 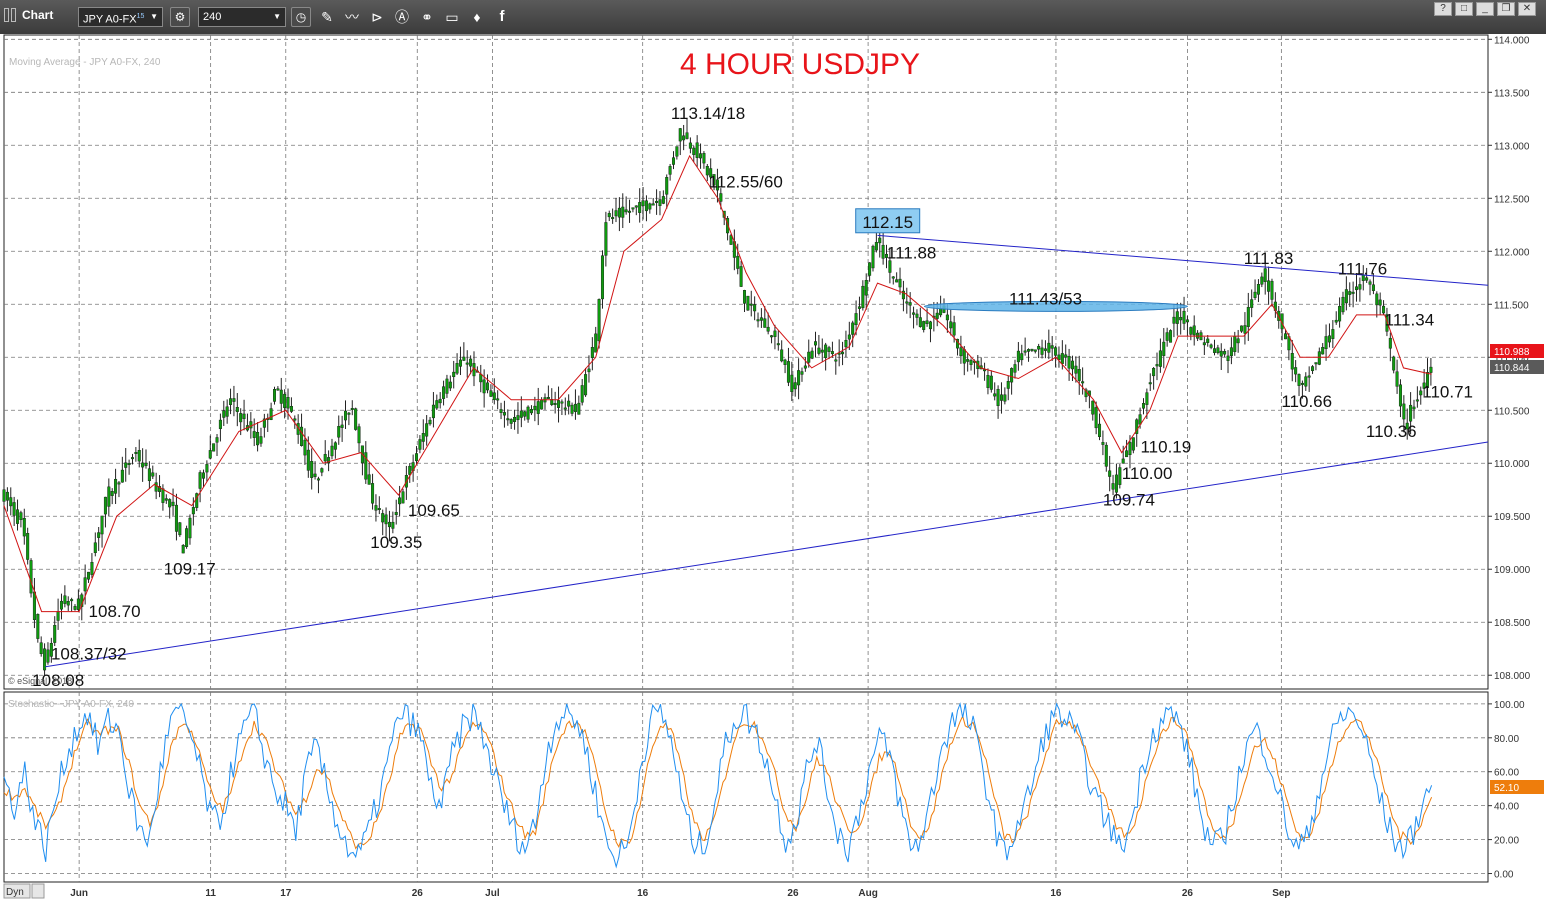 I want to click on time-axis: Jun 11 17 26 Jul 16 26 Aug 16 26 Sep, so click(x=680, y=893).